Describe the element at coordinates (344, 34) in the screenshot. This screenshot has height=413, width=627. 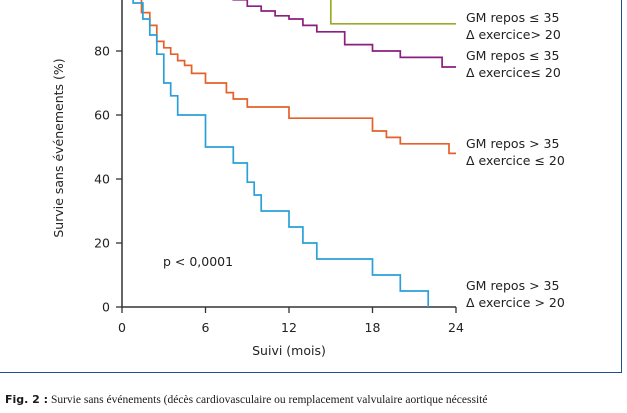
I see `curve-purple-low-mg-low-delta` at that location.